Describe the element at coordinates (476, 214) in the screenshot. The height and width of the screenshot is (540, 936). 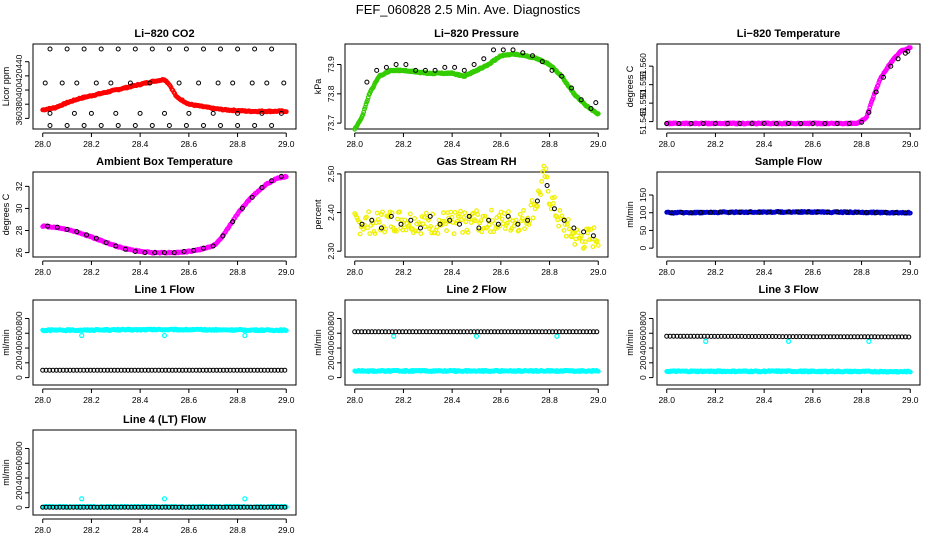
I see `plot-frame` at that location.